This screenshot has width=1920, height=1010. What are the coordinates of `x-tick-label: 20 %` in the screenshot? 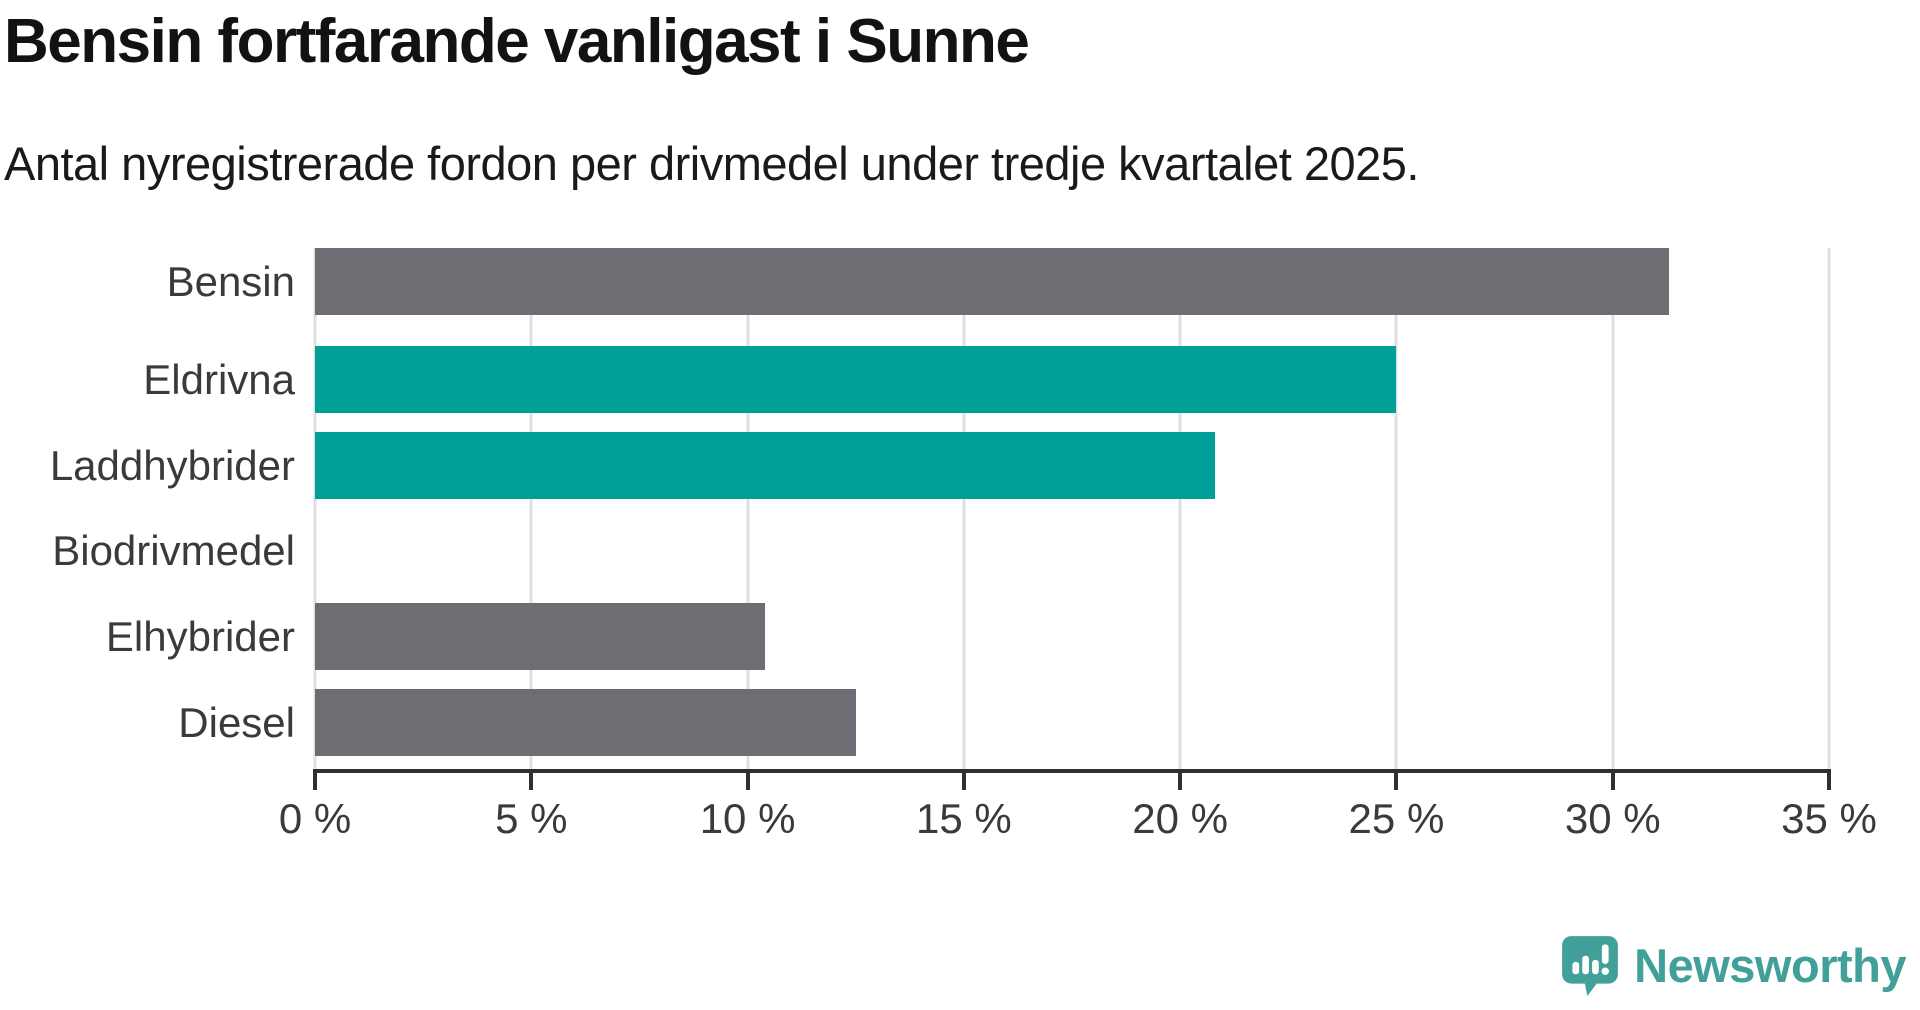 It's located at (1180, 818).